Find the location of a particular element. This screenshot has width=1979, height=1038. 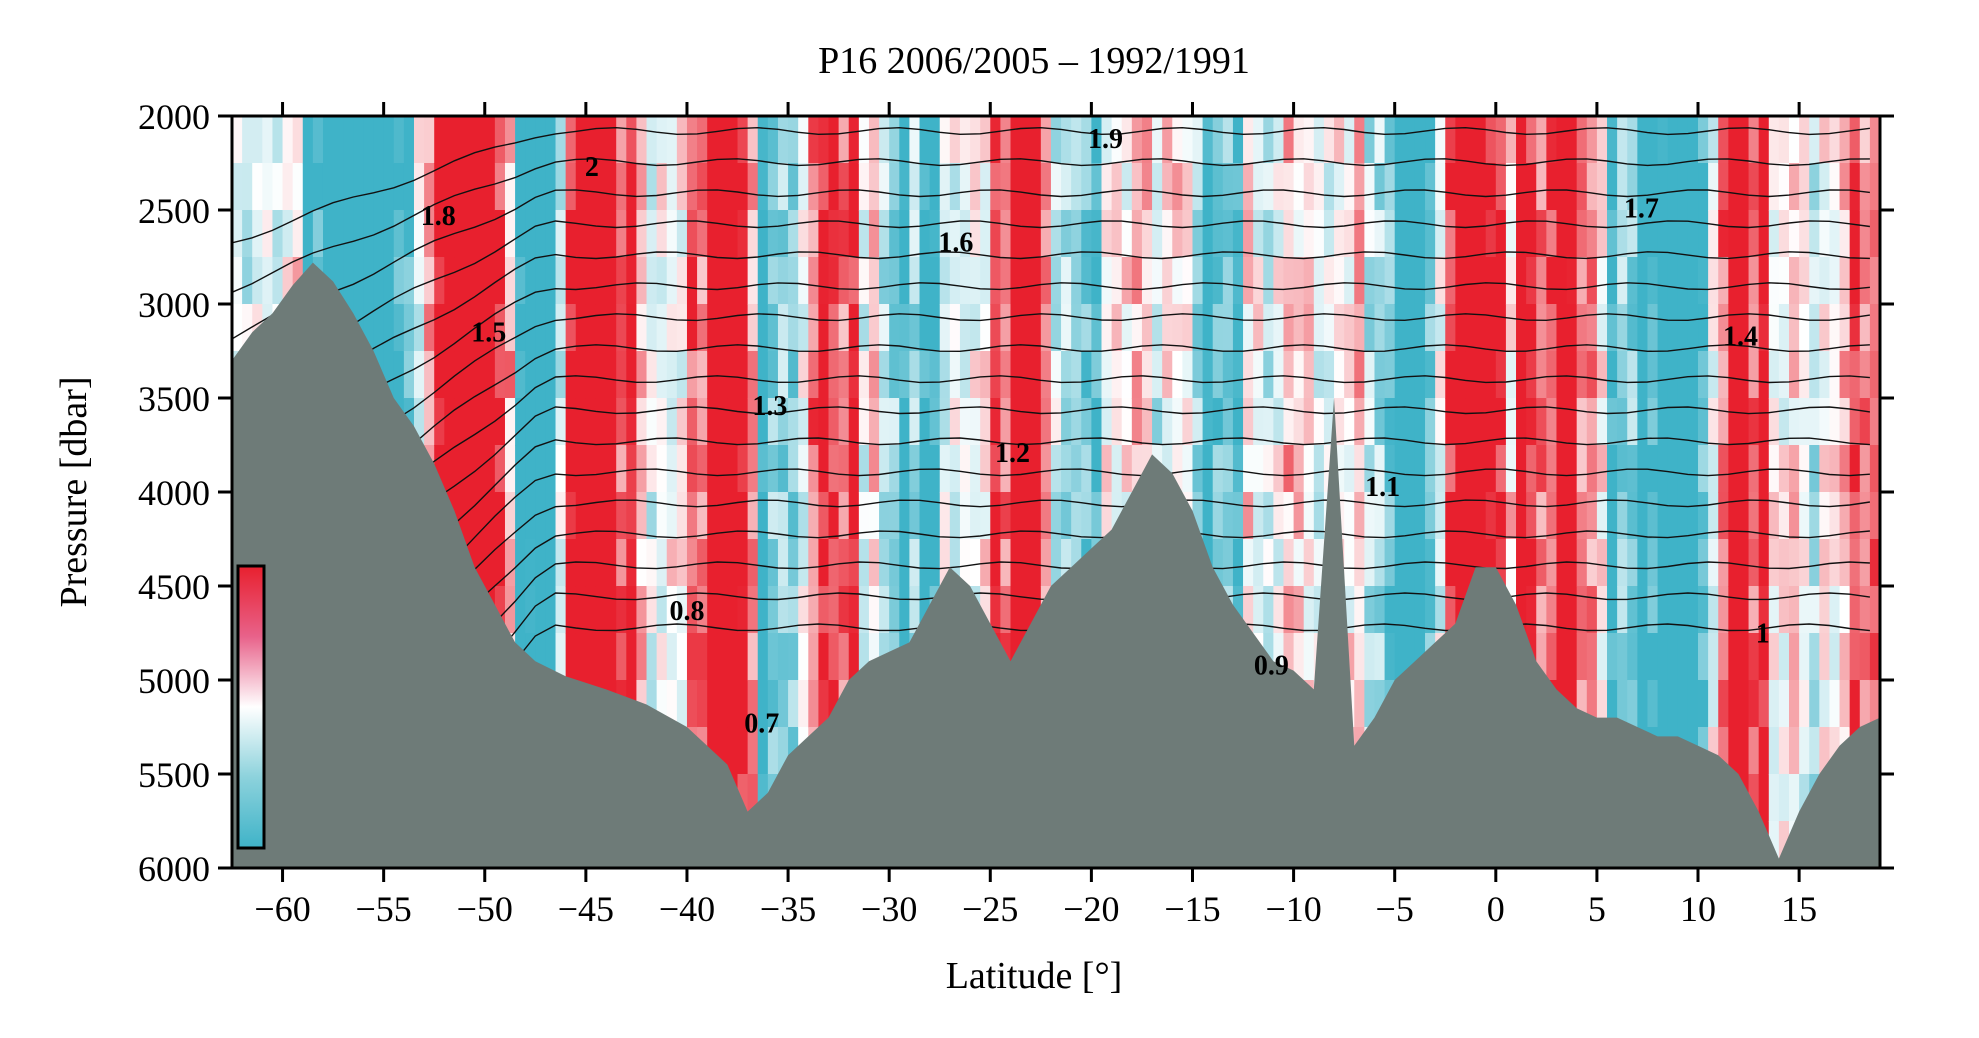

contour-label: 1.4 is located at coordinates (1740, 336).